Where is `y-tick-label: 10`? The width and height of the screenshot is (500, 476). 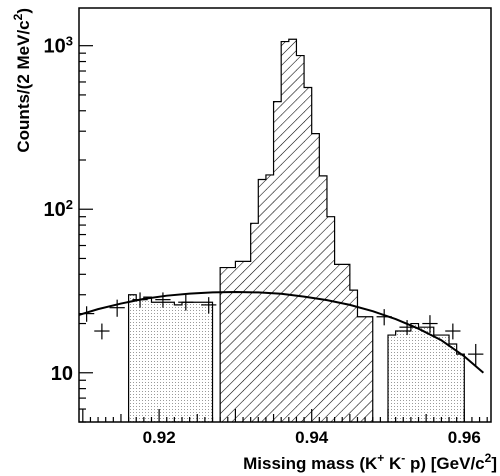
y-tick-label: 10 is located at coordinates (62, 374).